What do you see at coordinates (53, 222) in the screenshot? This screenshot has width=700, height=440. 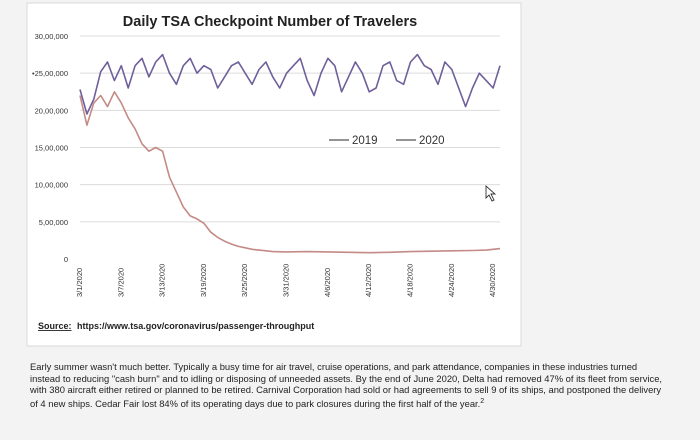 I see `y-tick-label-5: 5,00,000` at bounding box center [53, 222].